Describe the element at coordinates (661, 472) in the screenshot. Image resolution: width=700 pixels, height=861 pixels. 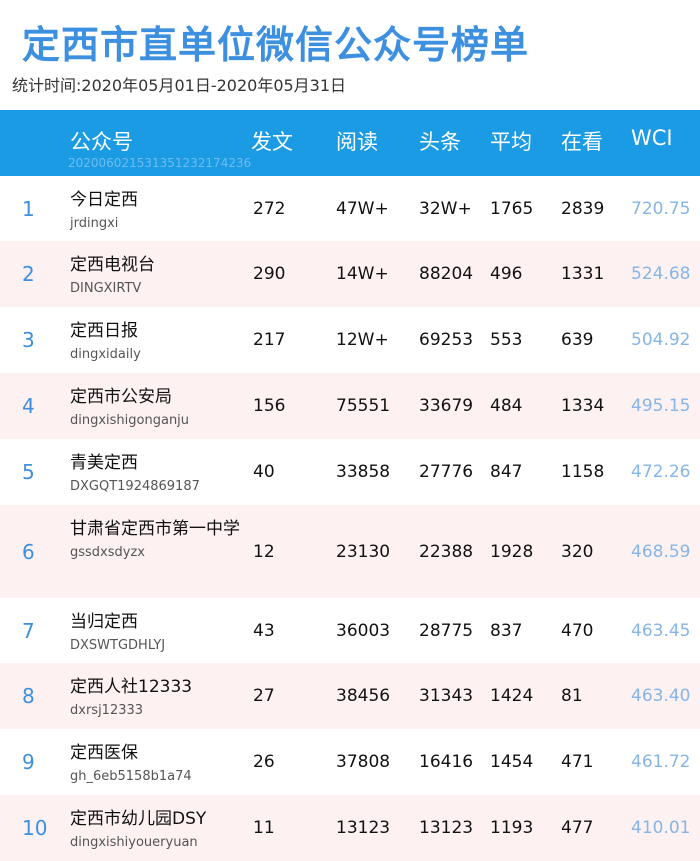
I see `wci-value: 472.26` at that location.